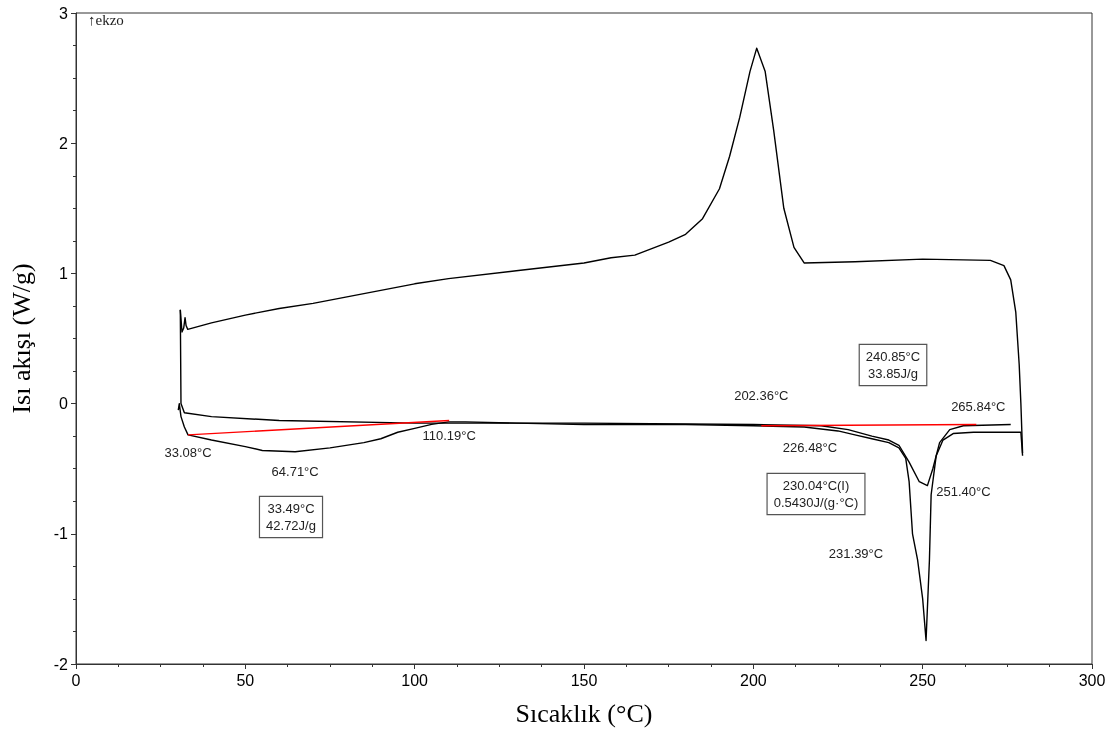  I want to click on y-tick-label: 2, so click(64, 143).